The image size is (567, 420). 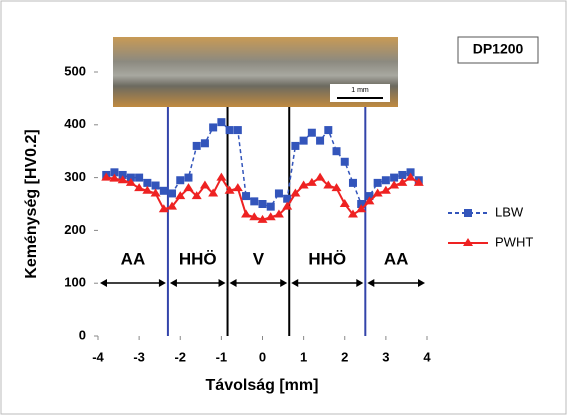 I want to click on y-tick-label: 500, so click(x=75, y=70).